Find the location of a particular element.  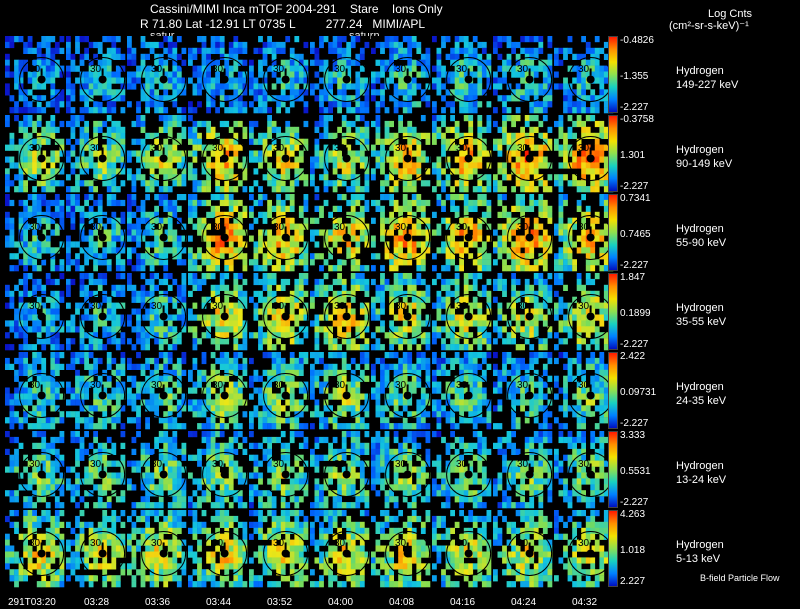

time-label: 04:24 is located at coordinates (524, 602).